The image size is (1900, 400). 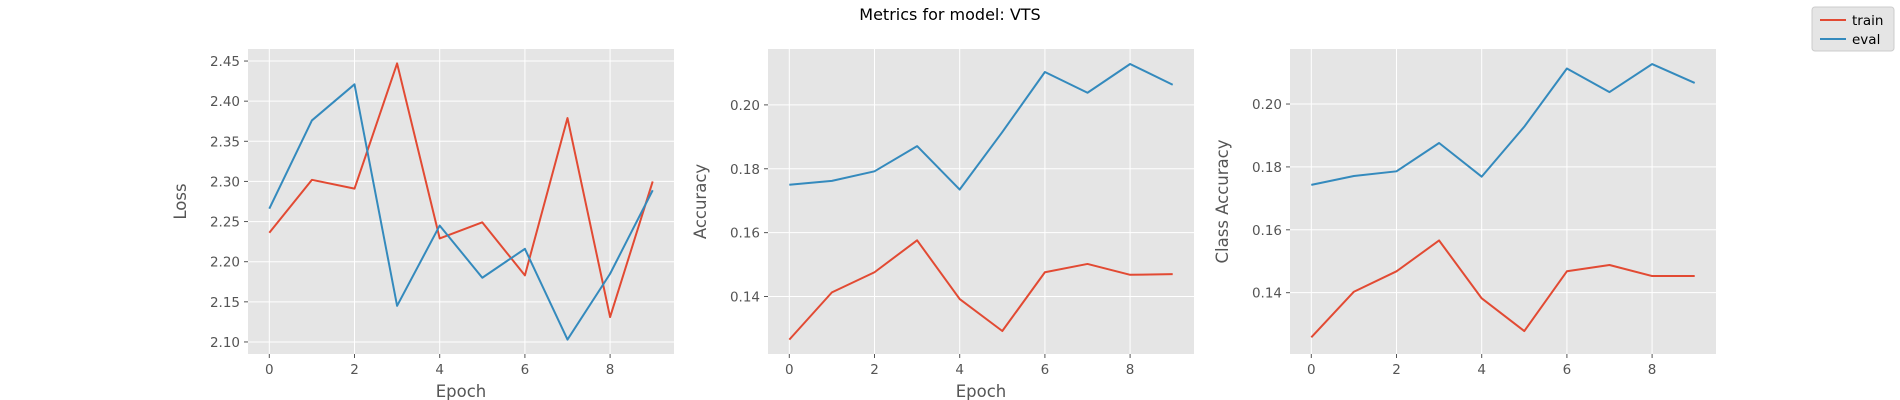 I want to click on y-tick-label: 2.35, so click(x=225, y=142).